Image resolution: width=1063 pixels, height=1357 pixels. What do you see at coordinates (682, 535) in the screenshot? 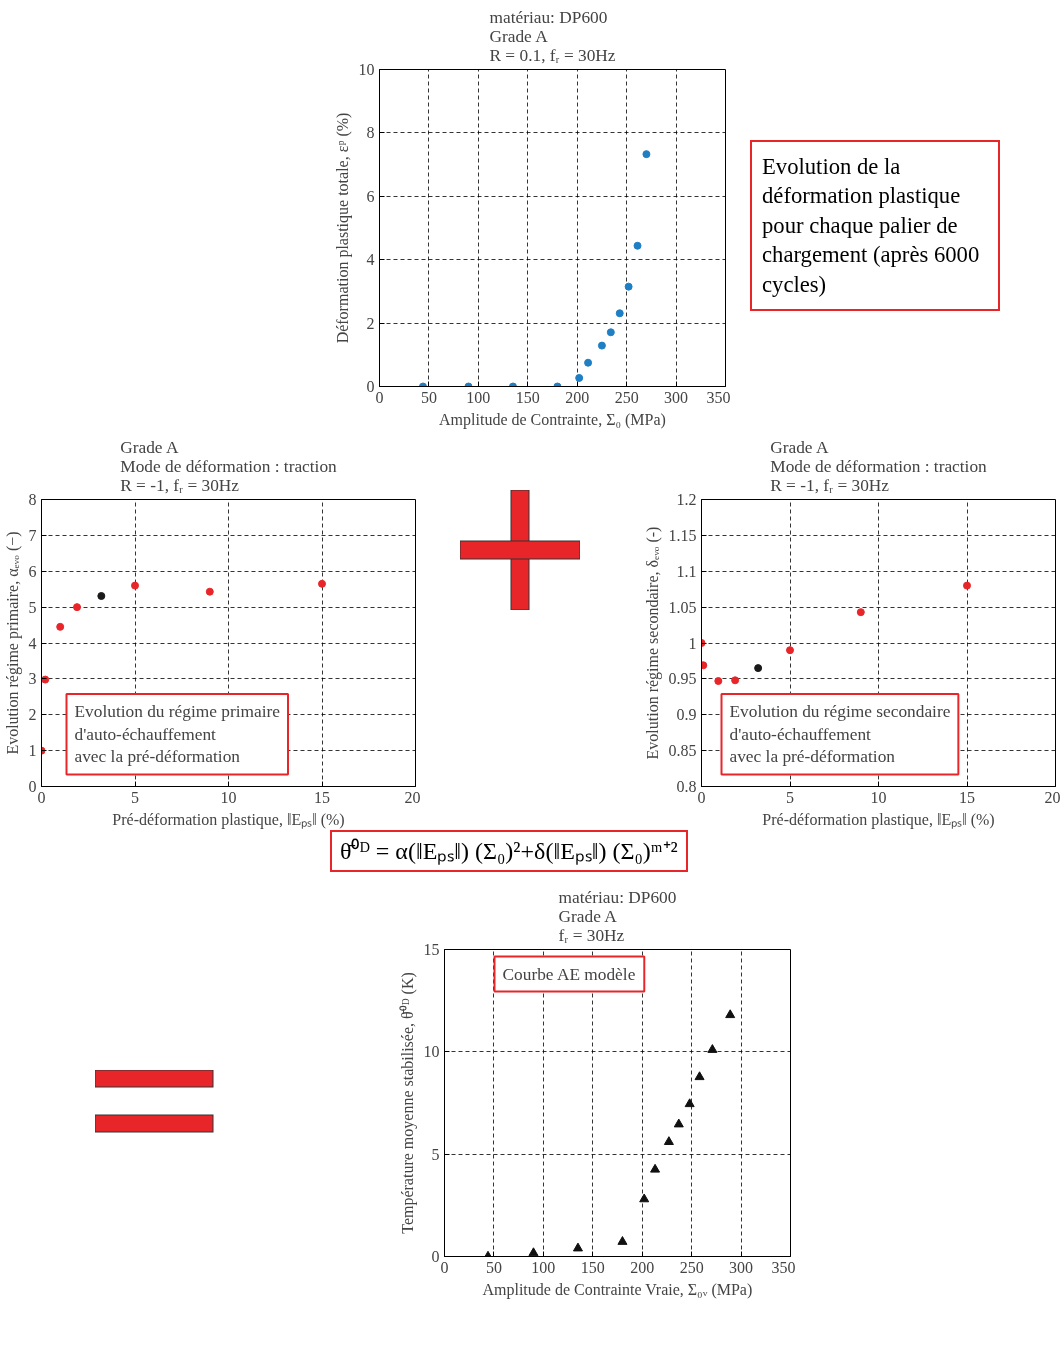
I see `y-tick-label: 1.15` at bounding box center [682, 535].